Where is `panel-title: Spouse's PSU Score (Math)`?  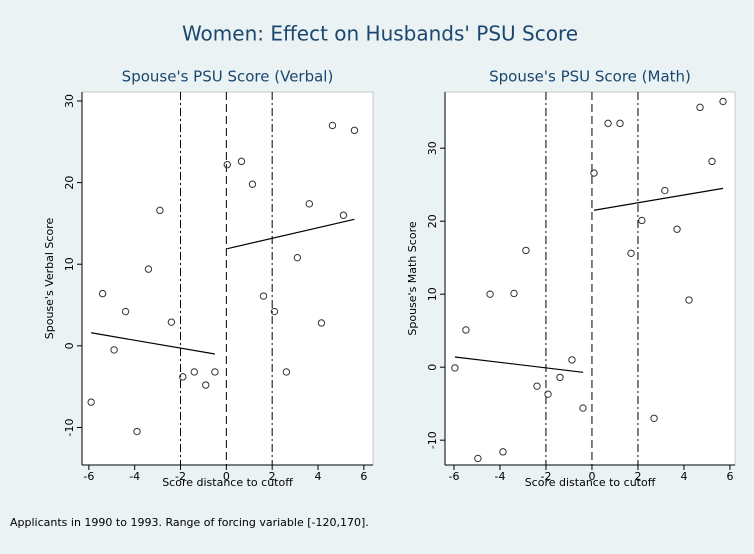 panel-title: Spouse's PSU Score (Math) is located at coordinates (590, 77).